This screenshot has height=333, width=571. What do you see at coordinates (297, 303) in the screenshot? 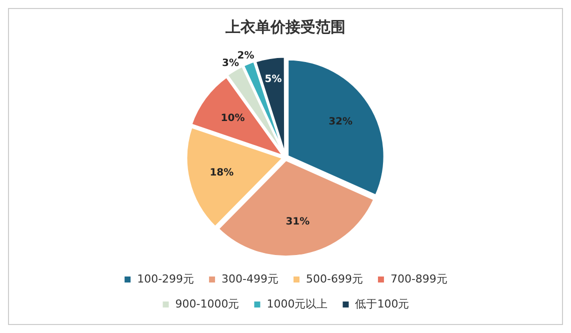
I see `legend-label: 1000元以上` at bounding box center [297, 303].